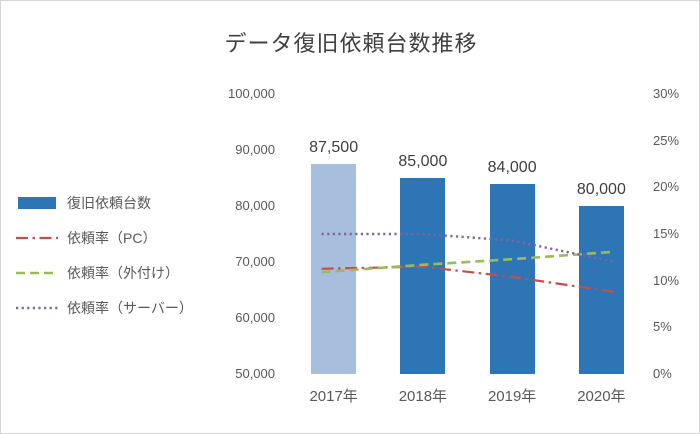 The image size is (700, 434). Describe the element at coordinates (251, 93) in the screenshot. I see `y-axis-left-tick: 100,000` at that location.